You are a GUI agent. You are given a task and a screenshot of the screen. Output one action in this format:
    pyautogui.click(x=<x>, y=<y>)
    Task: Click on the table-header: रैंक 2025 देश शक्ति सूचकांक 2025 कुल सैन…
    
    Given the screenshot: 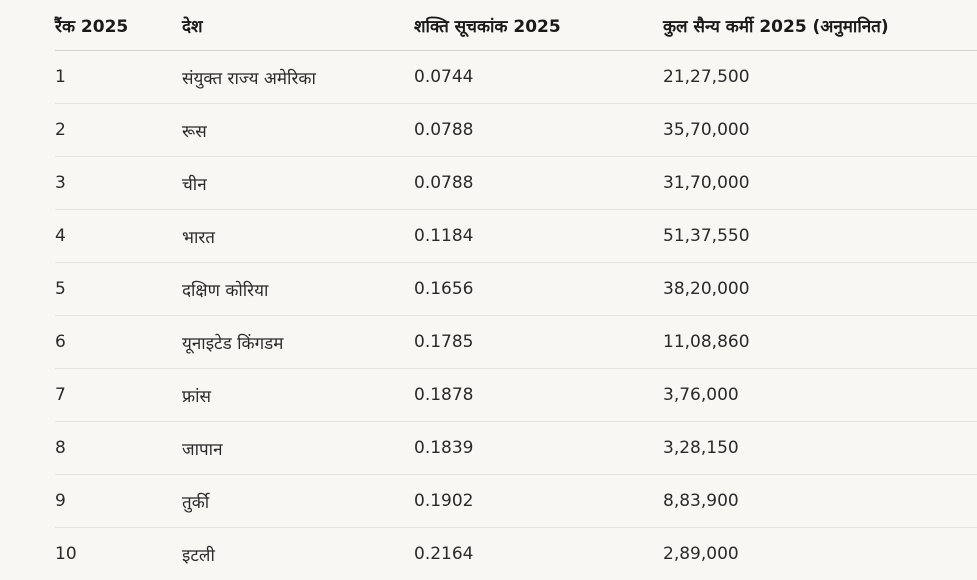 What is the action you would take?
    pyautogui.click(x=516, y=25)
    